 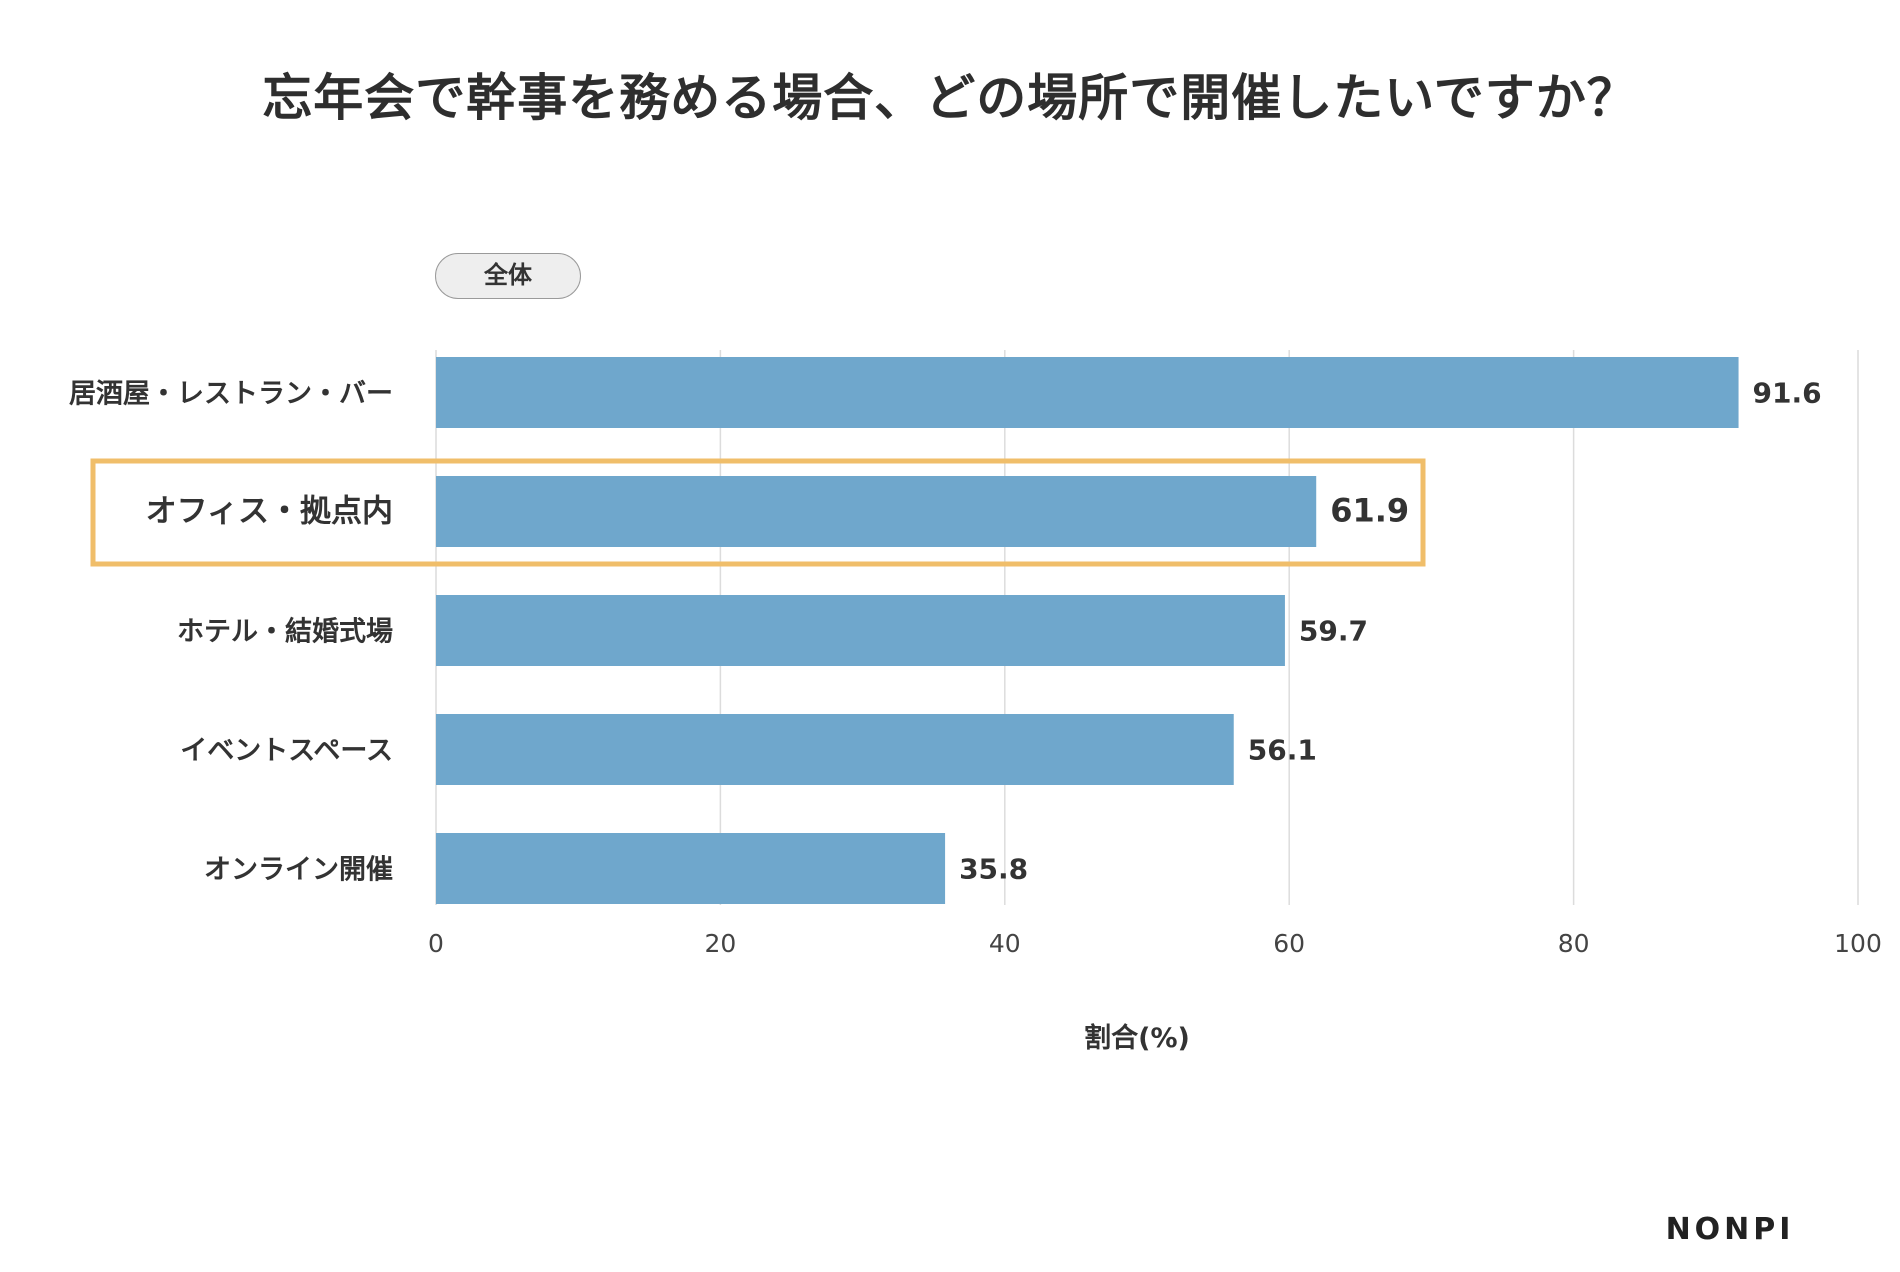 What do you see at coordinates (285, 632) in the screenshot?
I see `category-label: ホテル・結婚式場` at bounding box center [285, 632].